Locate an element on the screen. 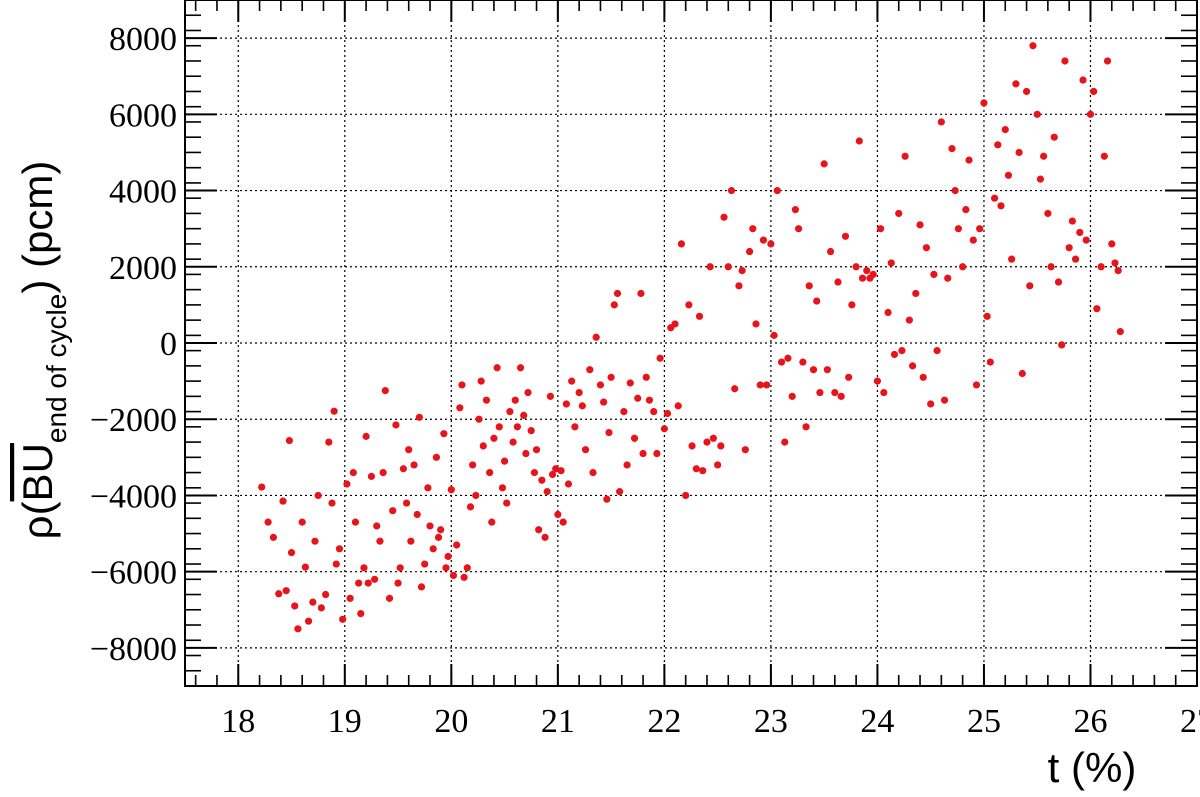 The image size is (1200, 797). y-axis-title-prefix: ρ( is located at coordinates (37, 520).